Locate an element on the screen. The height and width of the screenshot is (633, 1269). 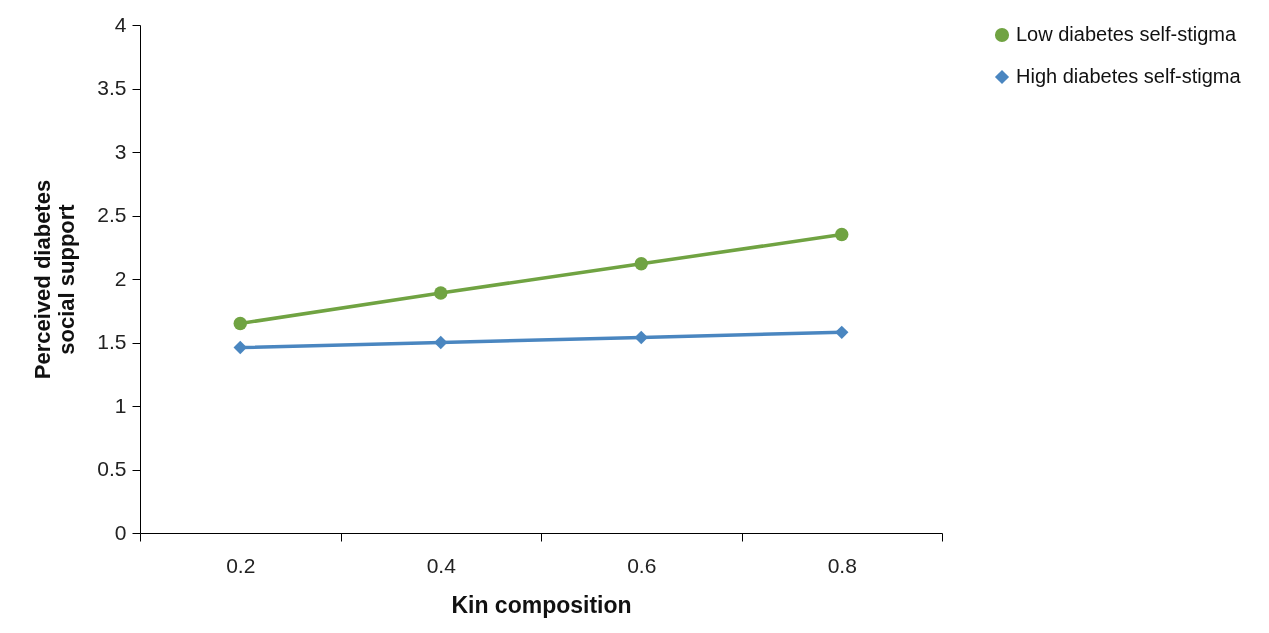
y-tick-label: 2.5 is located at coordinates (112, 214).